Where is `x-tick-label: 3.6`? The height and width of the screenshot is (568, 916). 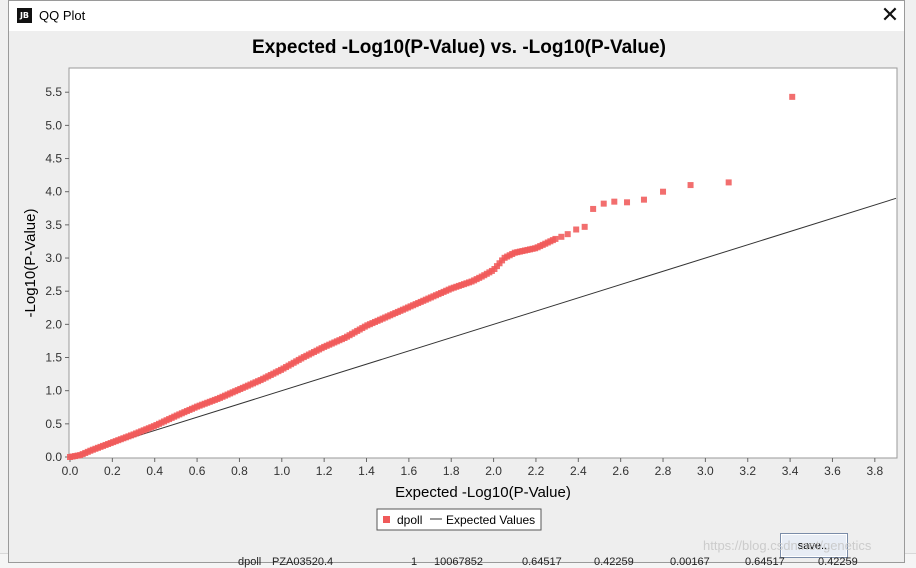
x-tick-label: 3.6 is located at coordinates (832, 471).